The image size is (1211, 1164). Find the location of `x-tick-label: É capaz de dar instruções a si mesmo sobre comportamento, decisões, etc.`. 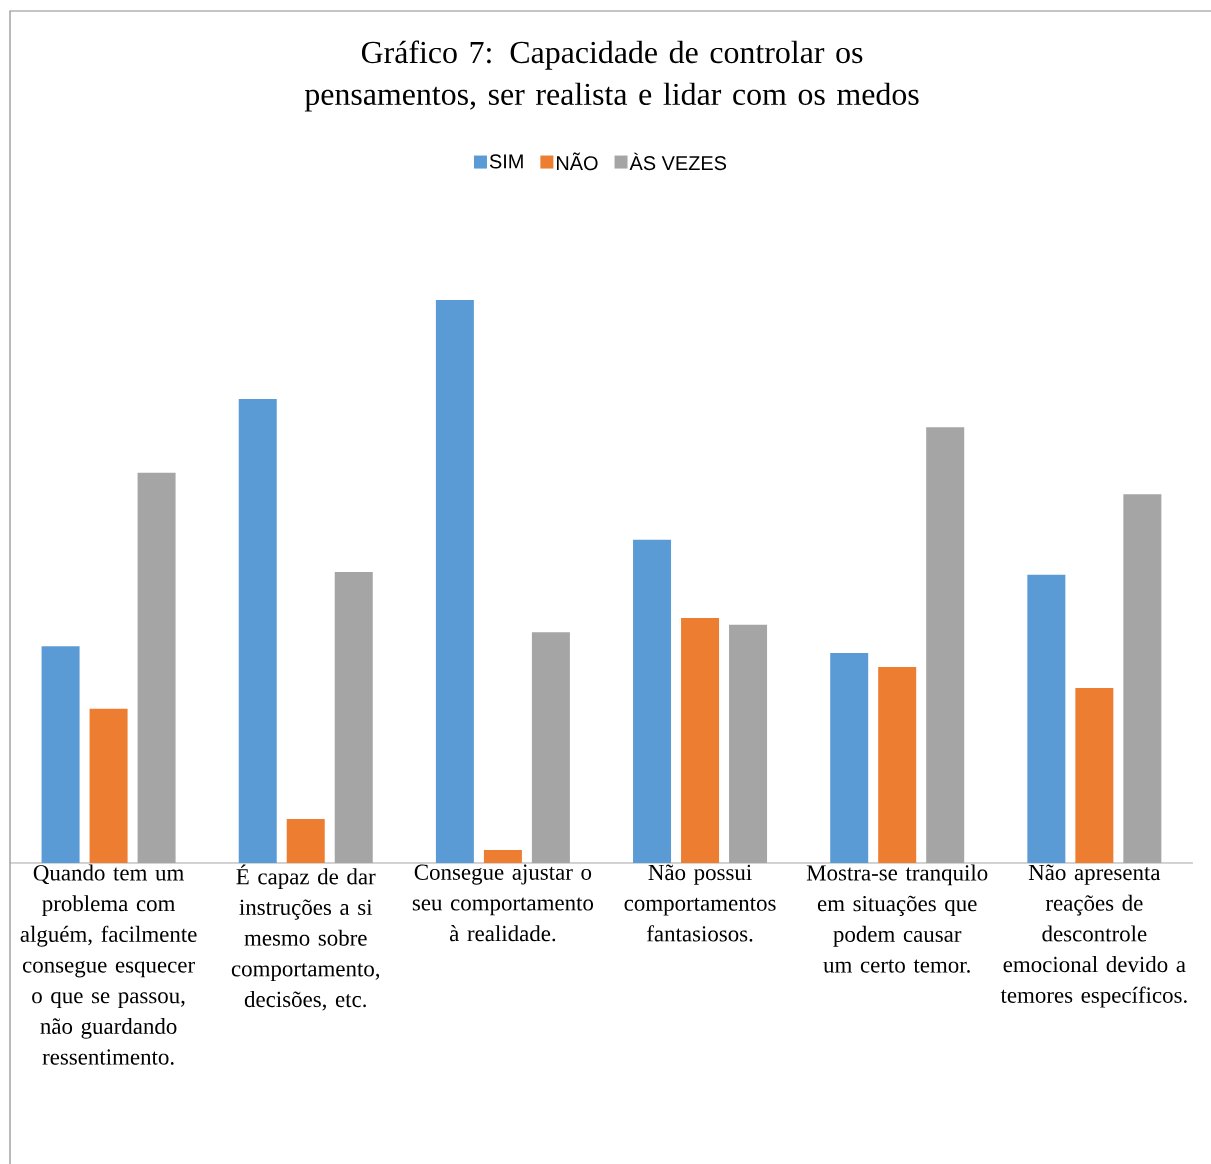

x-tick-label: É capaz de dar instruções a si mesmo sobre comportamento, decisões, etc. is located at coordinates (305, 937).